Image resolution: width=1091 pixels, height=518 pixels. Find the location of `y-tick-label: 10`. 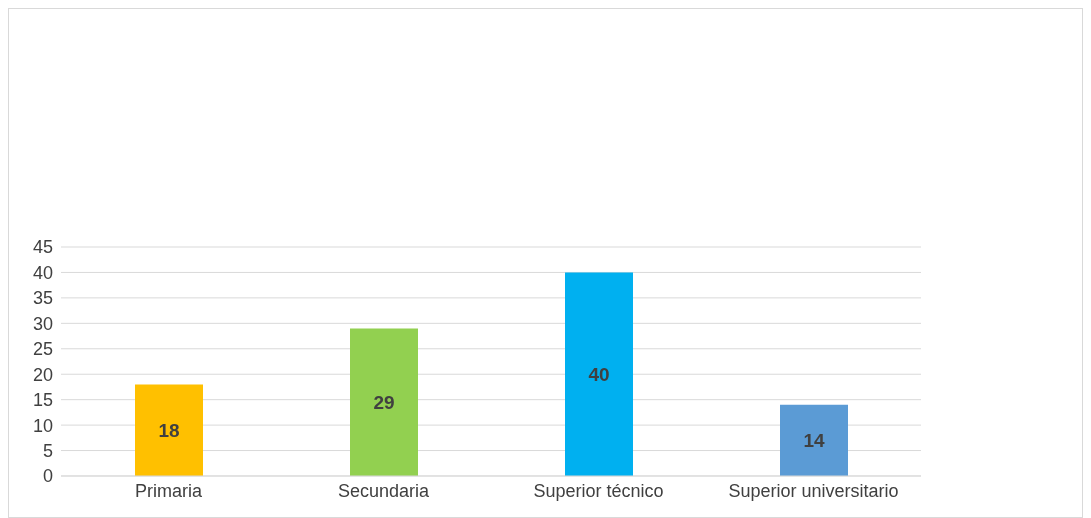

y-tick-label: 10 is located at coordinates (42, 425).